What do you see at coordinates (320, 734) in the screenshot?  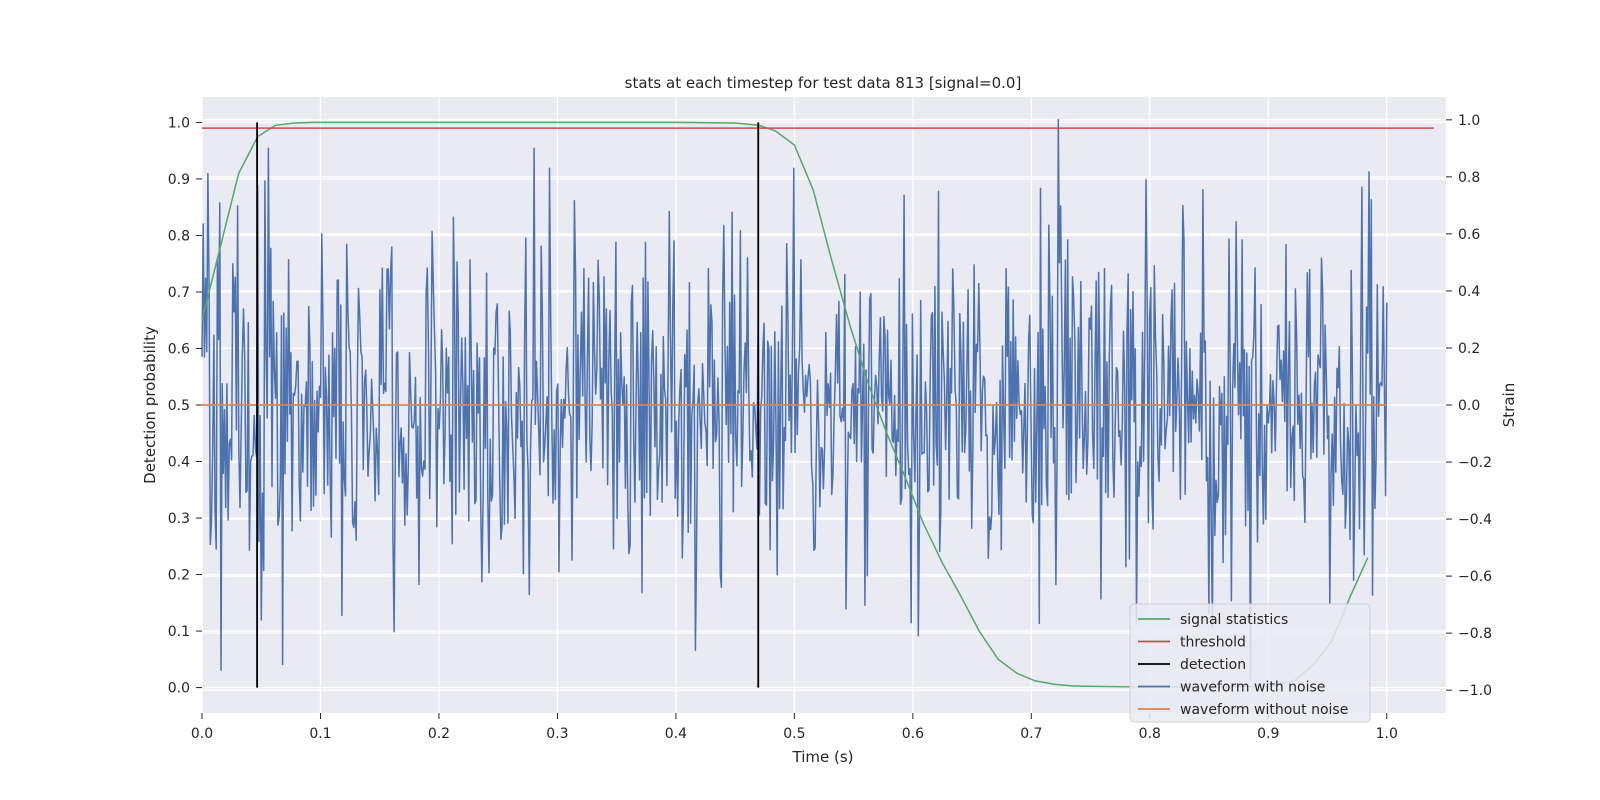 I see `x-tick-label: 0.1` at bounding box center [320, 734].